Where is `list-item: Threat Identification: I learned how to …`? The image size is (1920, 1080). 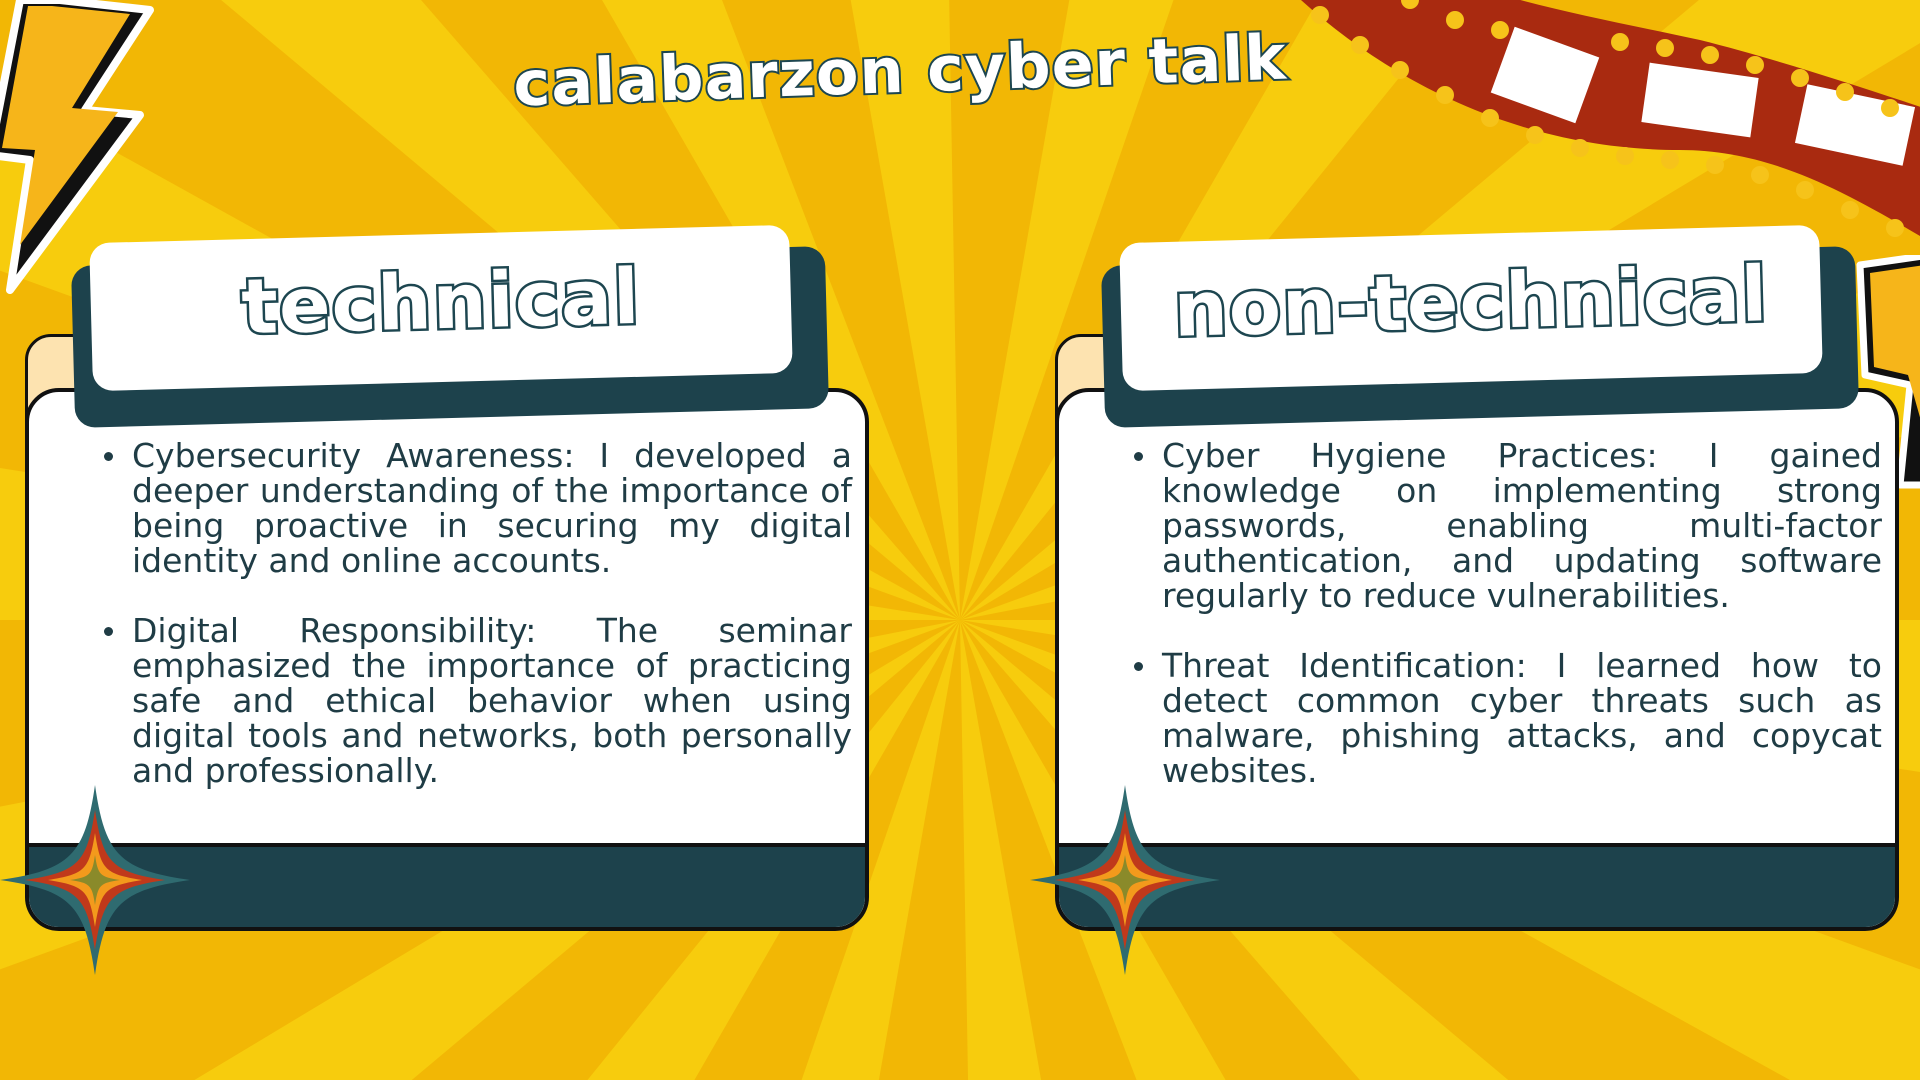
list-item: Threat Identification: I learned how to … is located at coordinates (1508, 718).